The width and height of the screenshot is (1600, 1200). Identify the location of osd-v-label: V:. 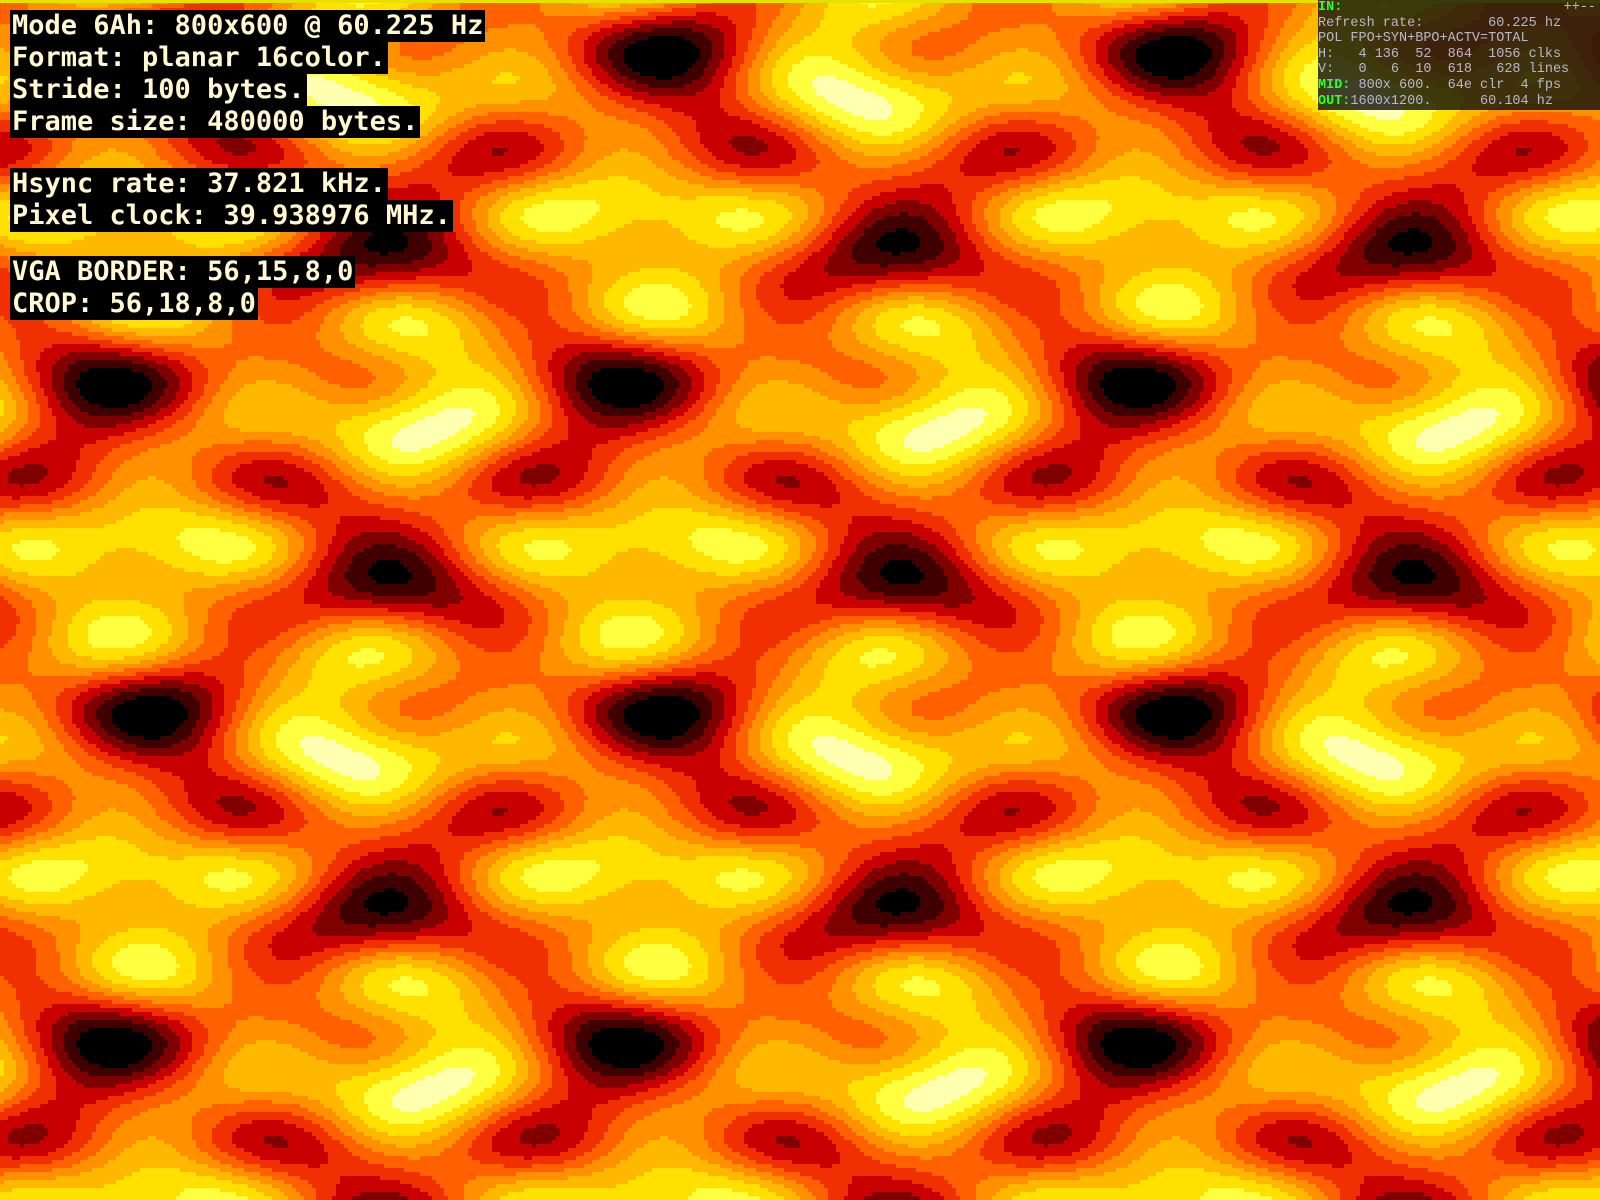
(1326, 70).